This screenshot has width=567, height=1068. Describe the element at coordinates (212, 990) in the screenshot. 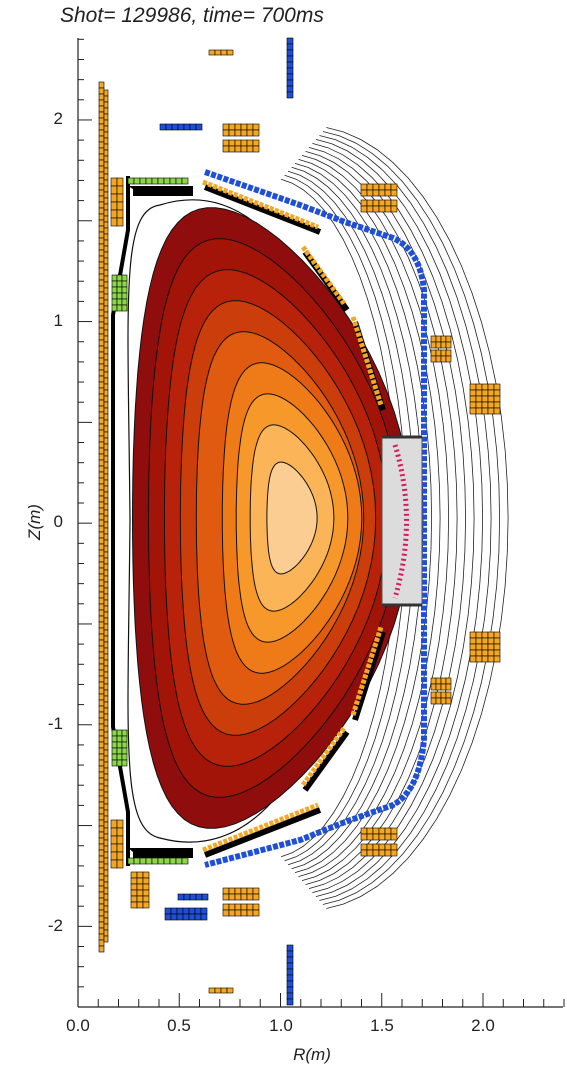

I see `coil-bot-small-cell` at that location.